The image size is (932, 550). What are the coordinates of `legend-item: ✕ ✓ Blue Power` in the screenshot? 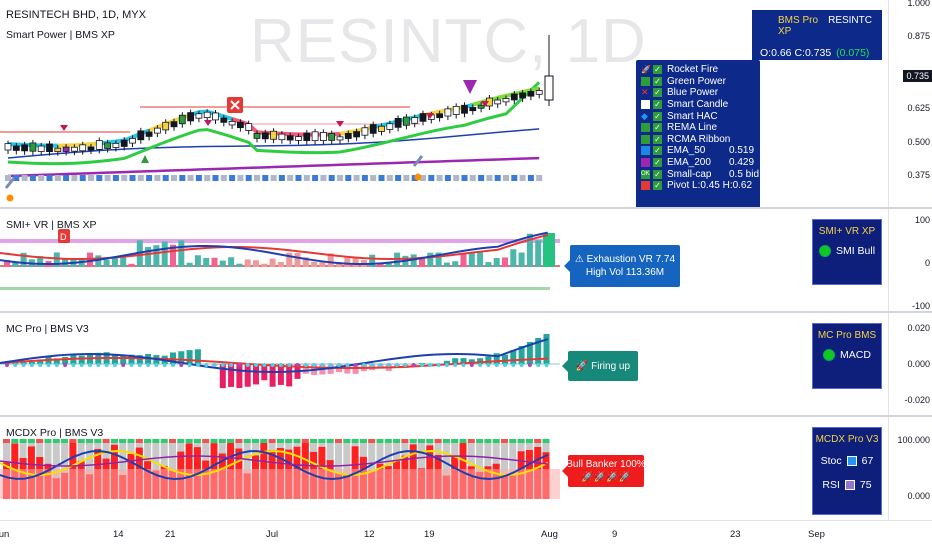 It's located at (700, 93).